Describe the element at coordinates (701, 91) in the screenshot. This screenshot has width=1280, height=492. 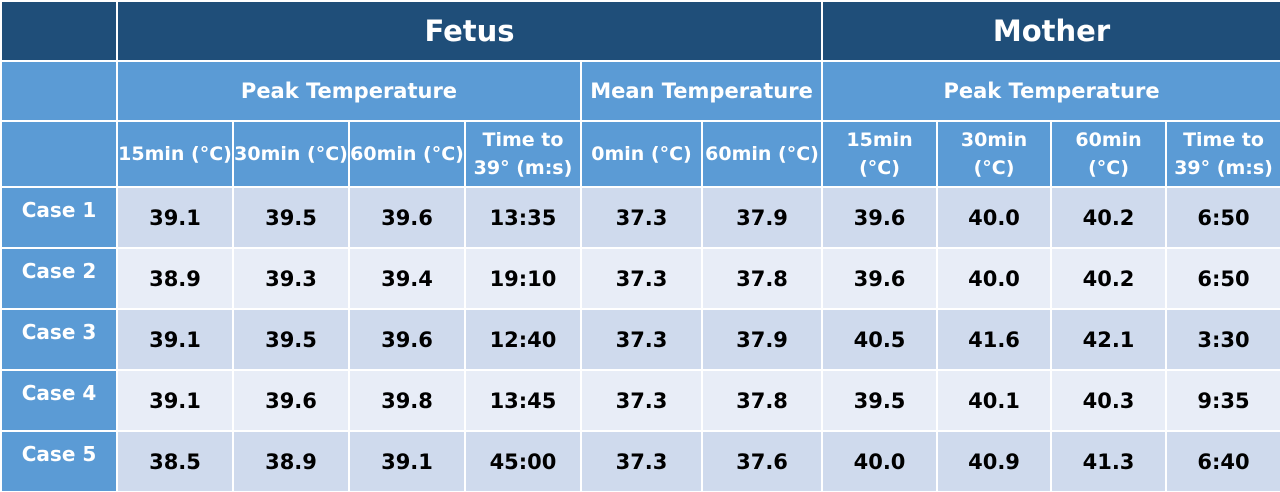
I see `subgroup-header-fetus-mean: Mean Temperature` at that location.